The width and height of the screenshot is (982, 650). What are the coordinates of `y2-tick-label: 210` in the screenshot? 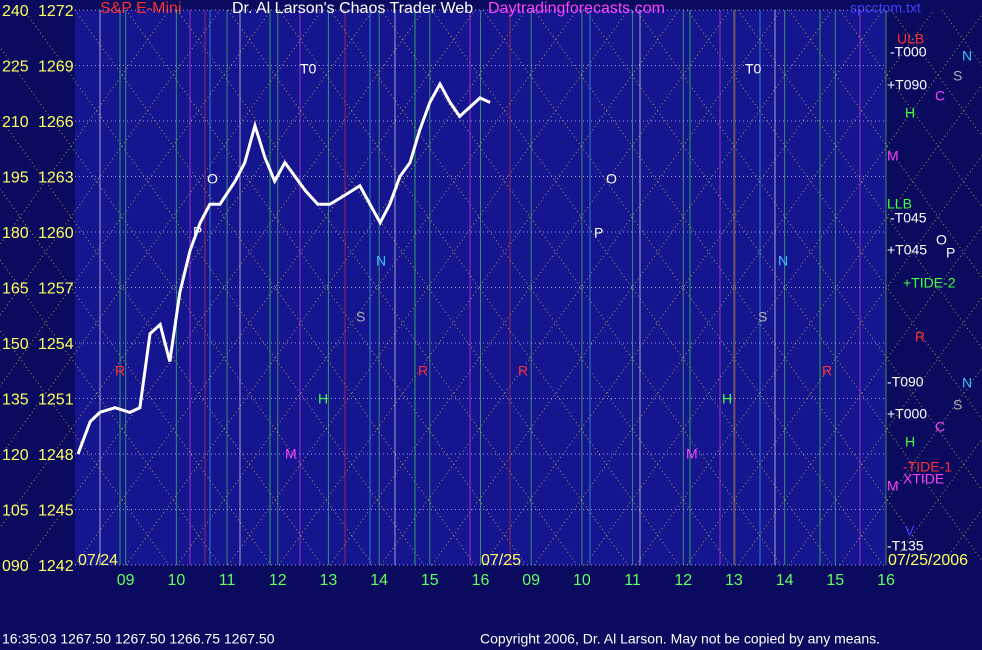 It's located at (15, 122).